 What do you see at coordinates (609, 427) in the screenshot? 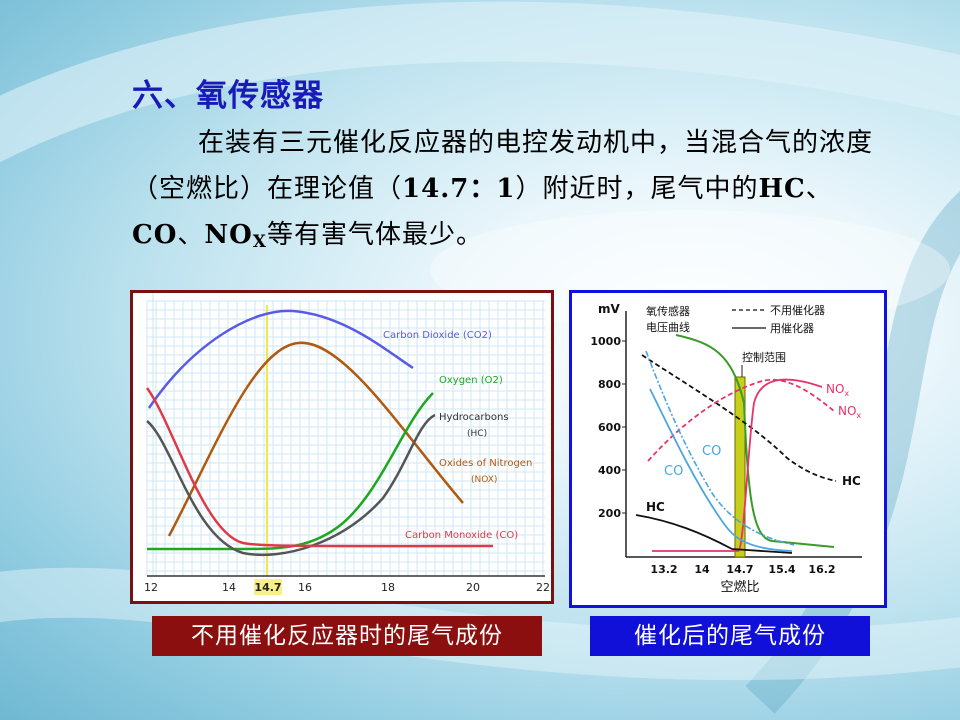
I see `y-tick: 600` at bounding box center [609, 427].